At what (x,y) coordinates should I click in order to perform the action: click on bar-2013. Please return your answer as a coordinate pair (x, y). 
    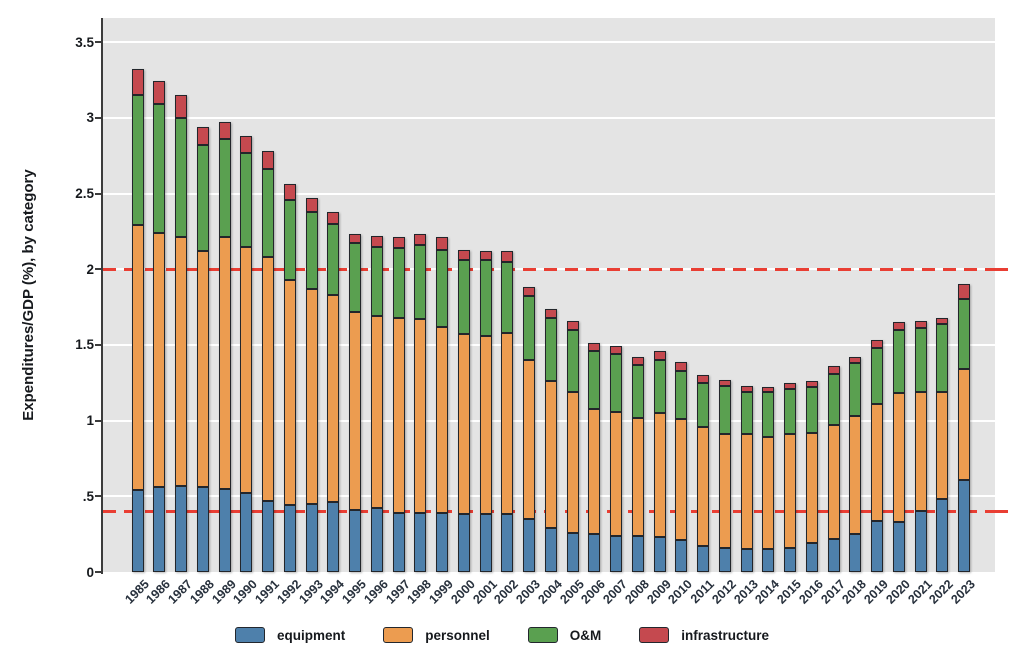
    Looking at the image, I should click on (746, 478).